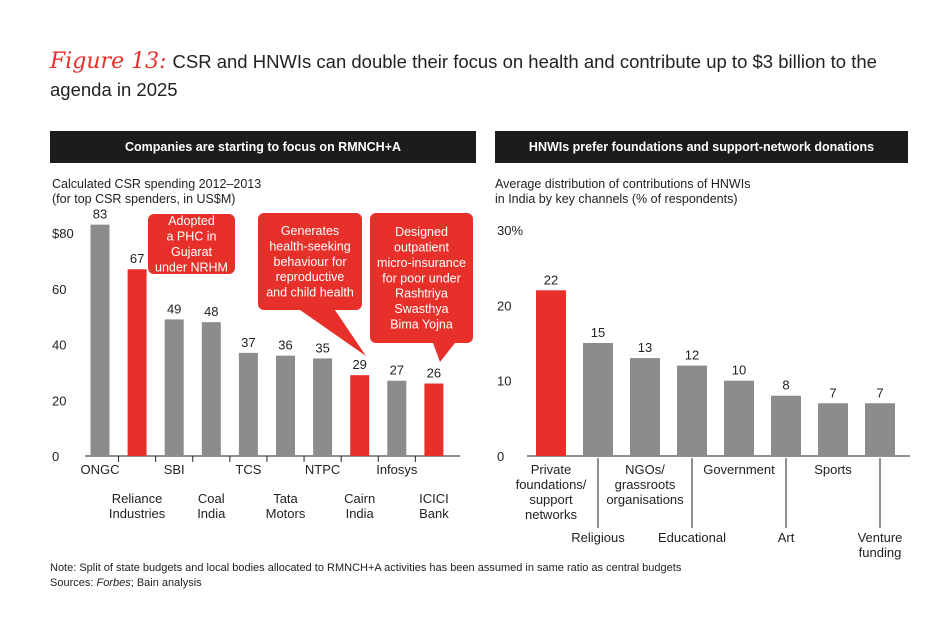  What do you see at coordinates (192, 252) in the screenshot?
I see `callout-text: Gujarat` at bounding box center [192, 252].